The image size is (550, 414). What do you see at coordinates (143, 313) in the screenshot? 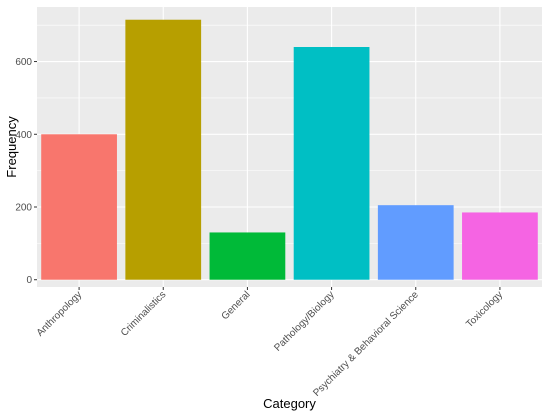
I see `x-tick-label: Criminalistics` at bounding box center [143, 313].